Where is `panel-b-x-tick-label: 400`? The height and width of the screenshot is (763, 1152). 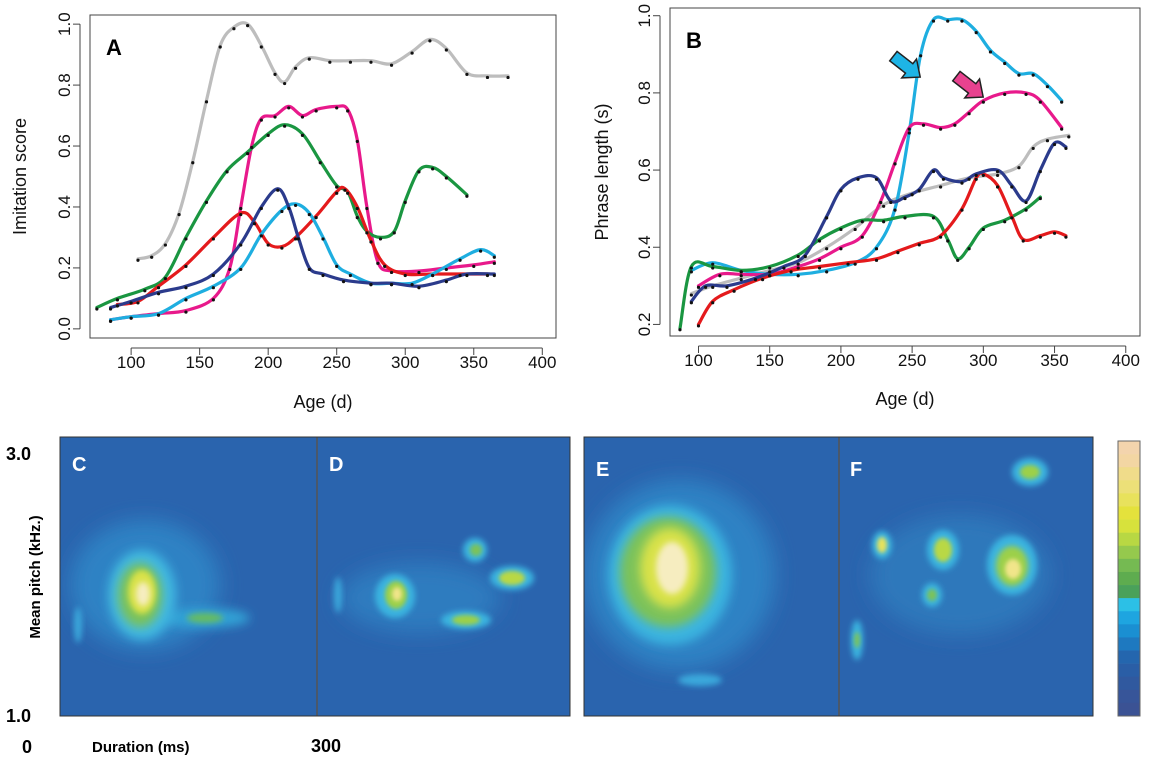 panel-b-x-tick-label: 400 is located at coordinates (1126, 360).